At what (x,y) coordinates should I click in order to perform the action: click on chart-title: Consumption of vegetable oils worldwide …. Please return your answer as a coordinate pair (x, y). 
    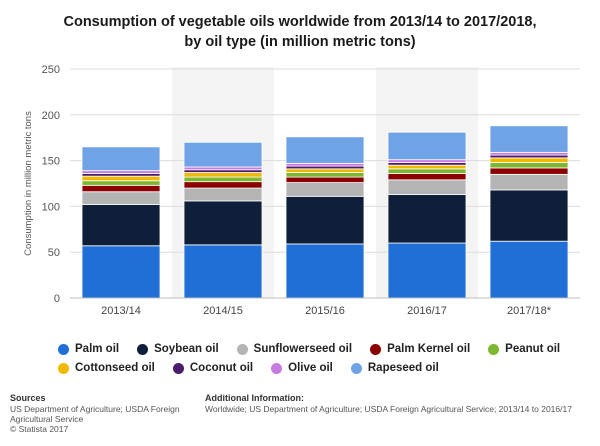
    Looking at the image, I should click on (300, 32).